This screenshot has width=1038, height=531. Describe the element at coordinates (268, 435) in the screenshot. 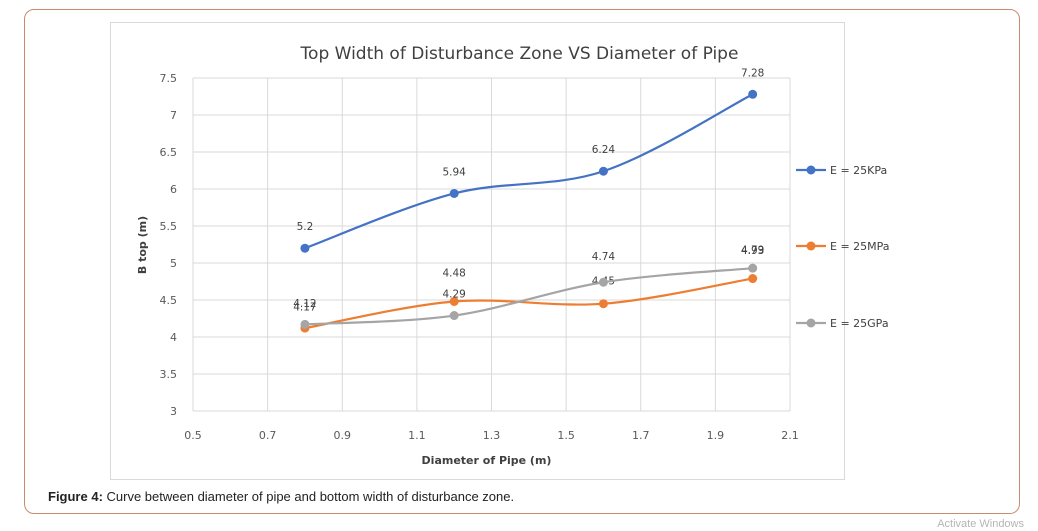

I see `x-tick-label: 0.7` at that location.